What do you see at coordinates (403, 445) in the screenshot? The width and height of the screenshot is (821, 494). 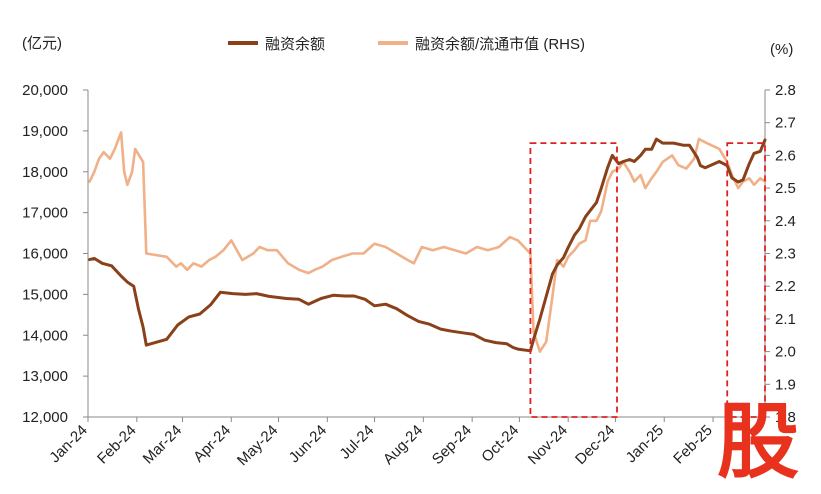 I see `x-tick-label: Aug-24` at bounding box center [403, 445].